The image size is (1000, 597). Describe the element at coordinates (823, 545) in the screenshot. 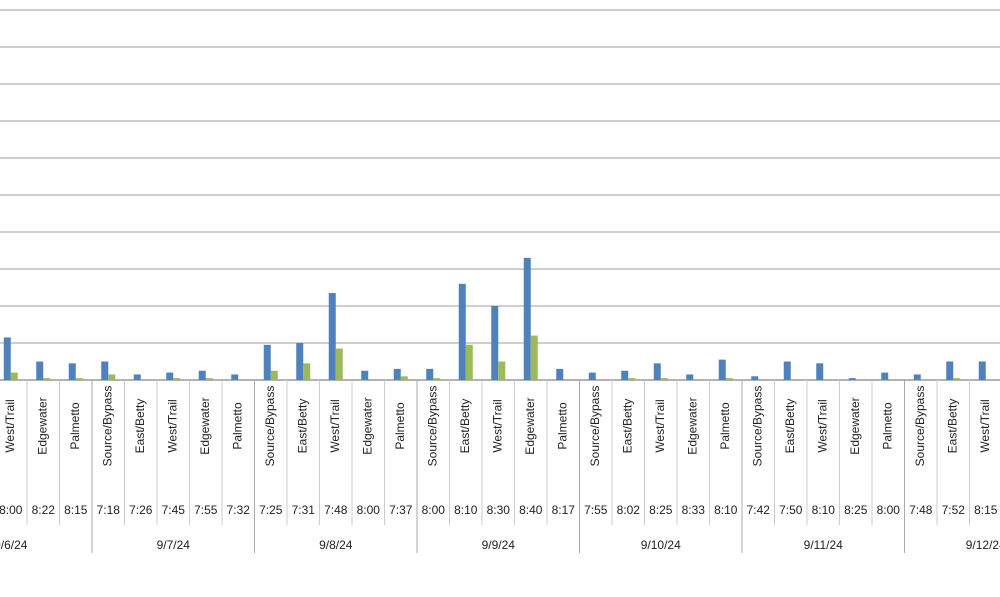

I see `group-label: 9/11/24` at that location.